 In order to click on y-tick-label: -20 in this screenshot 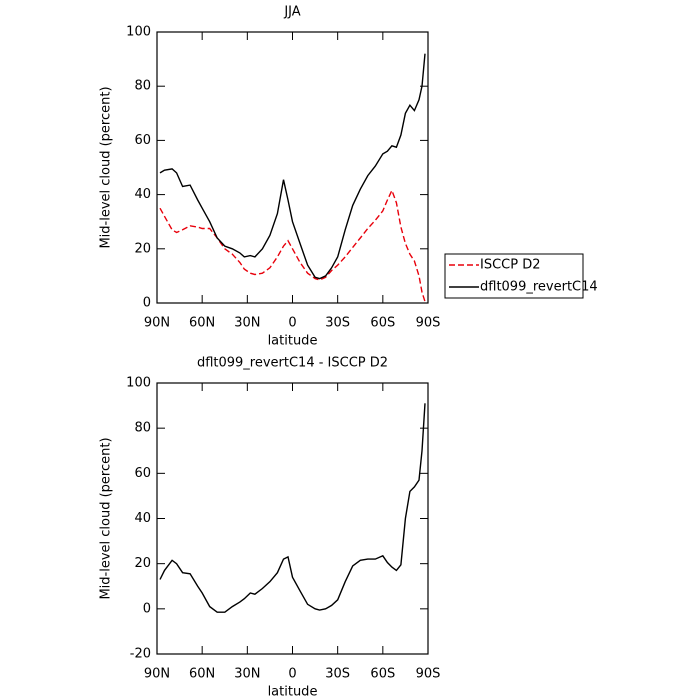, I will do `click(140, 654)`.